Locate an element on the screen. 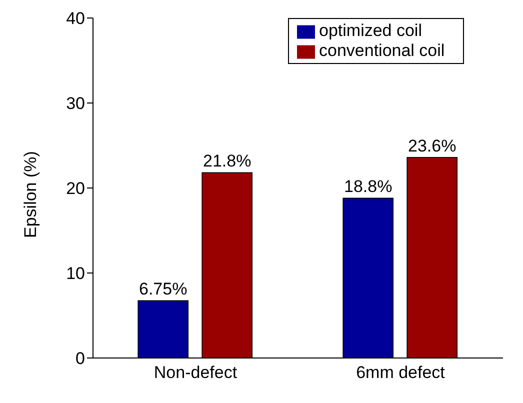 This screenshot has width=523, height=403. legend-label: conventional coil is located at coordinates (382, 50).